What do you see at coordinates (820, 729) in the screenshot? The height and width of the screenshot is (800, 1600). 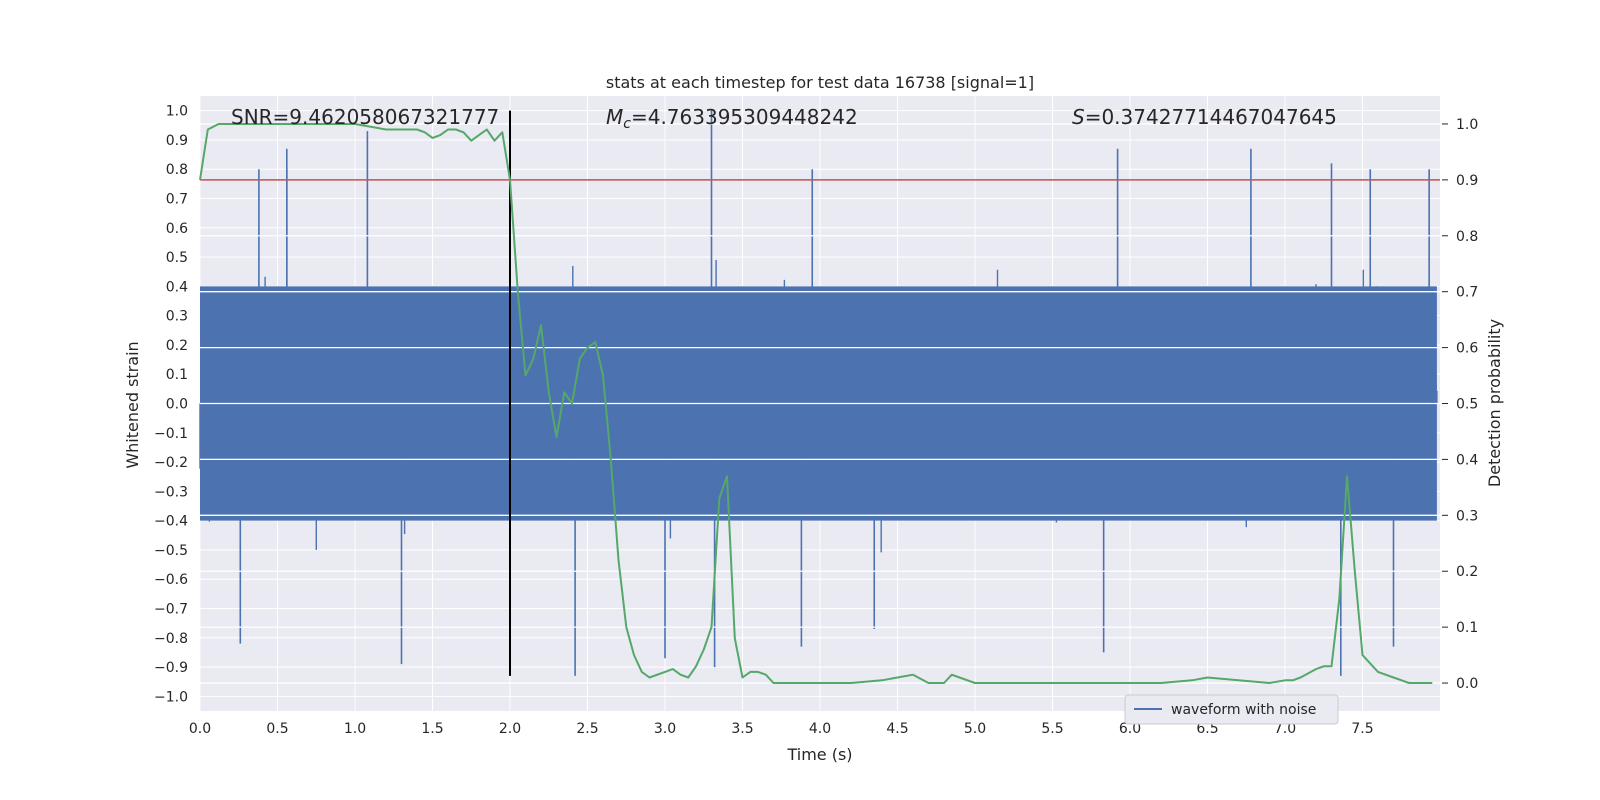 I see `x-tick-label: 4.0` at bounding box center [820, 729].